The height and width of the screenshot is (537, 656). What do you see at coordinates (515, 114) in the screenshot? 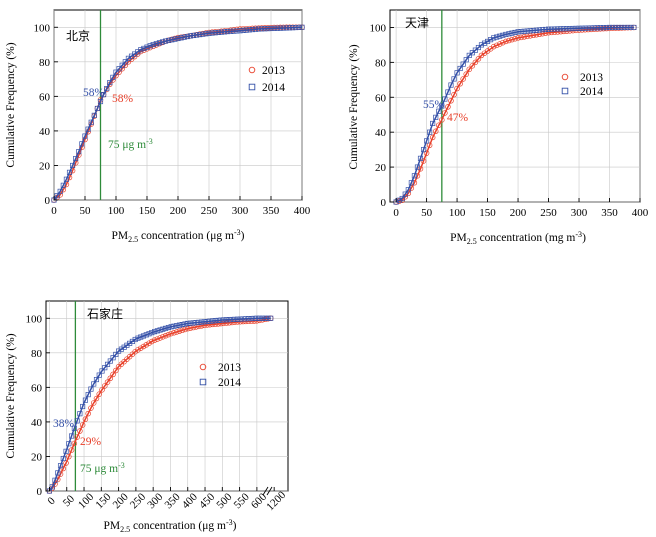
I see `series-group` at bounding box center [515, 114].